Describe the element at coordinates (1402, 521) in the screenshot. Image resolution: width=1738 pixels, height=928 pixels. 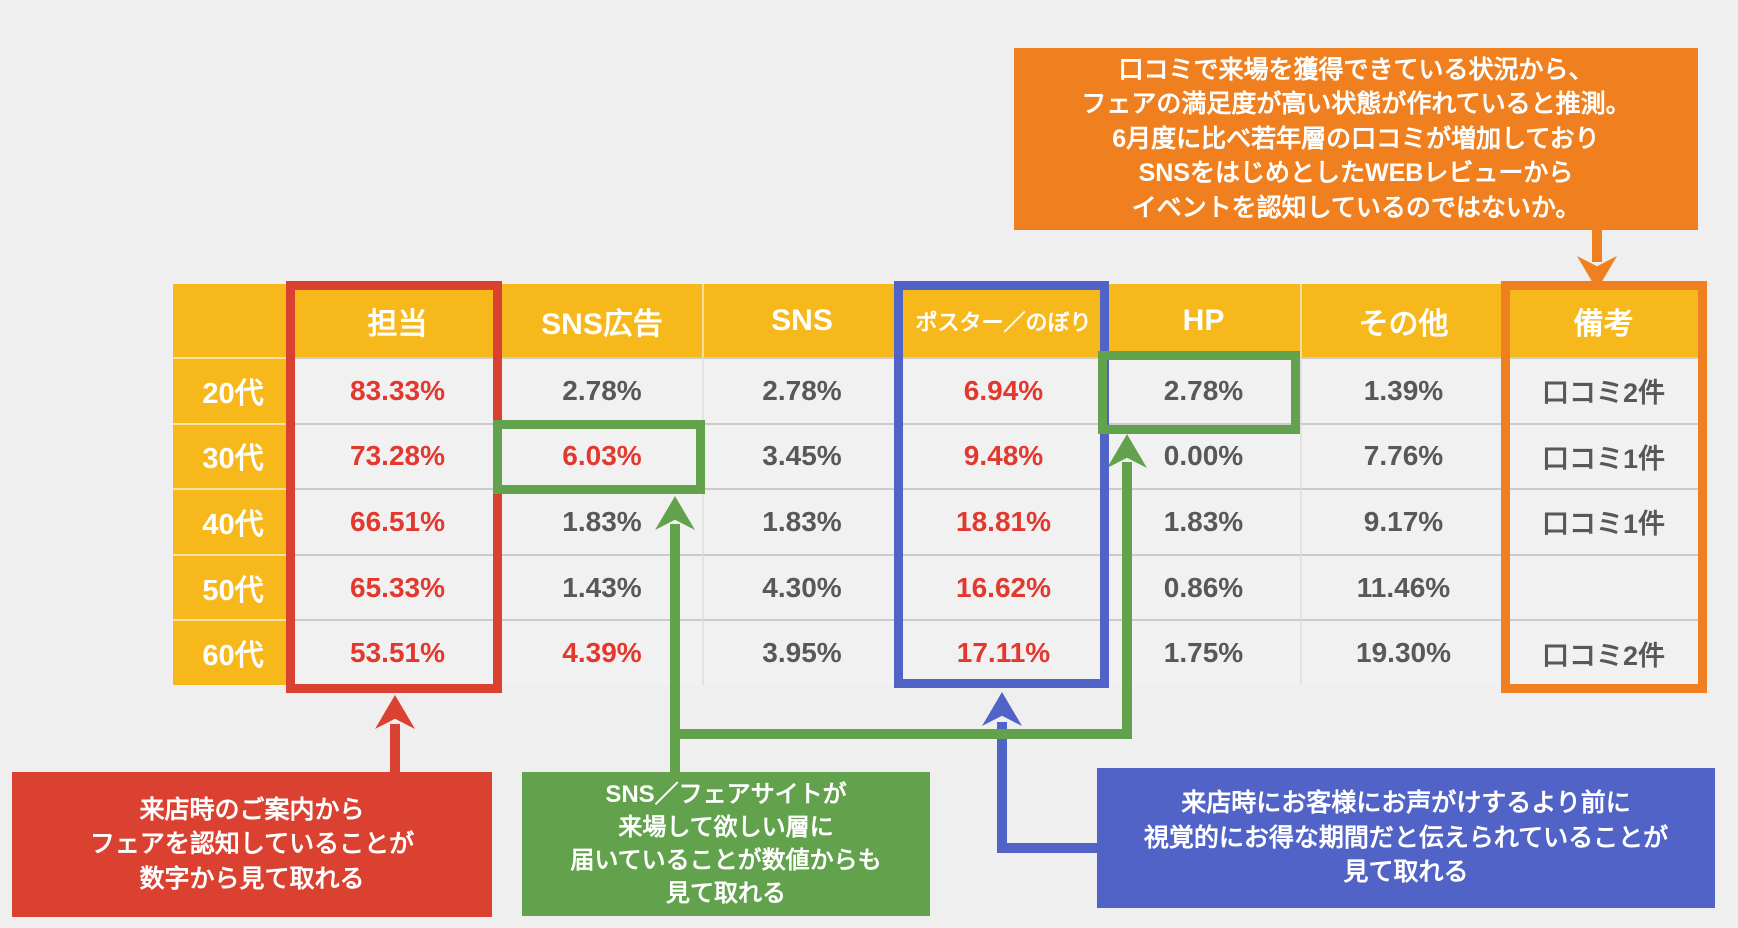
I see `cell-40s-other: 9.17%` at that location.